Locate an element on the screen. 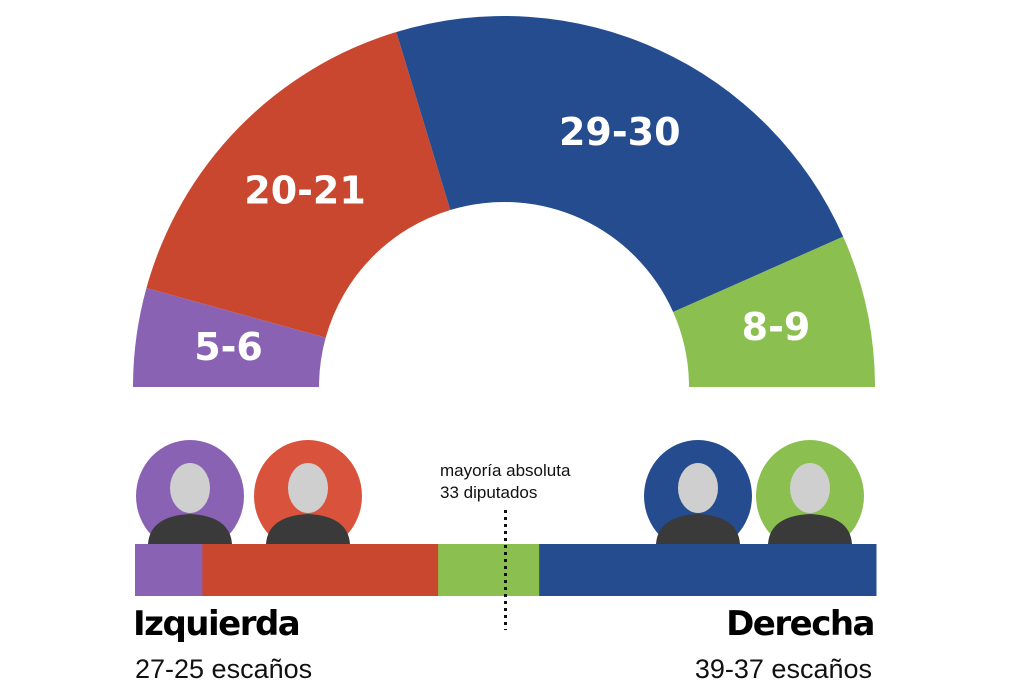 This screenshot has width=1024, height=699. right-bloc-title: Derecha is located at coordinates (800, 624).